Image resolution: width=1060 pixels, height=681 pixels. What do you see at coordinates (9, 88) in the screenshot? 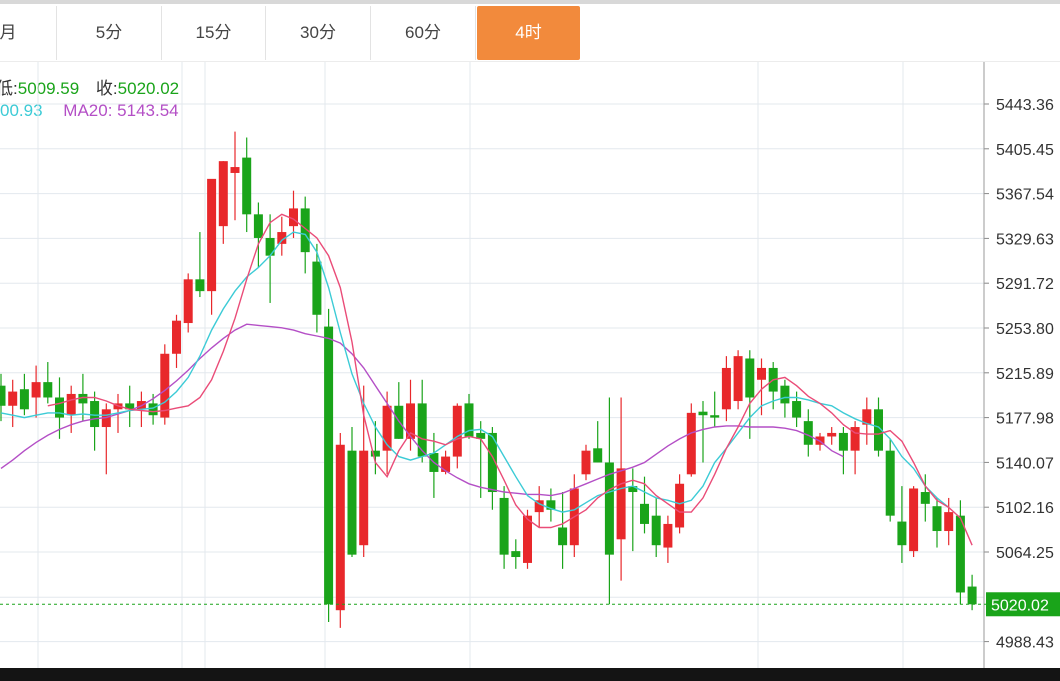
I see `low-label: 低:` at bounding box center [9, 88].